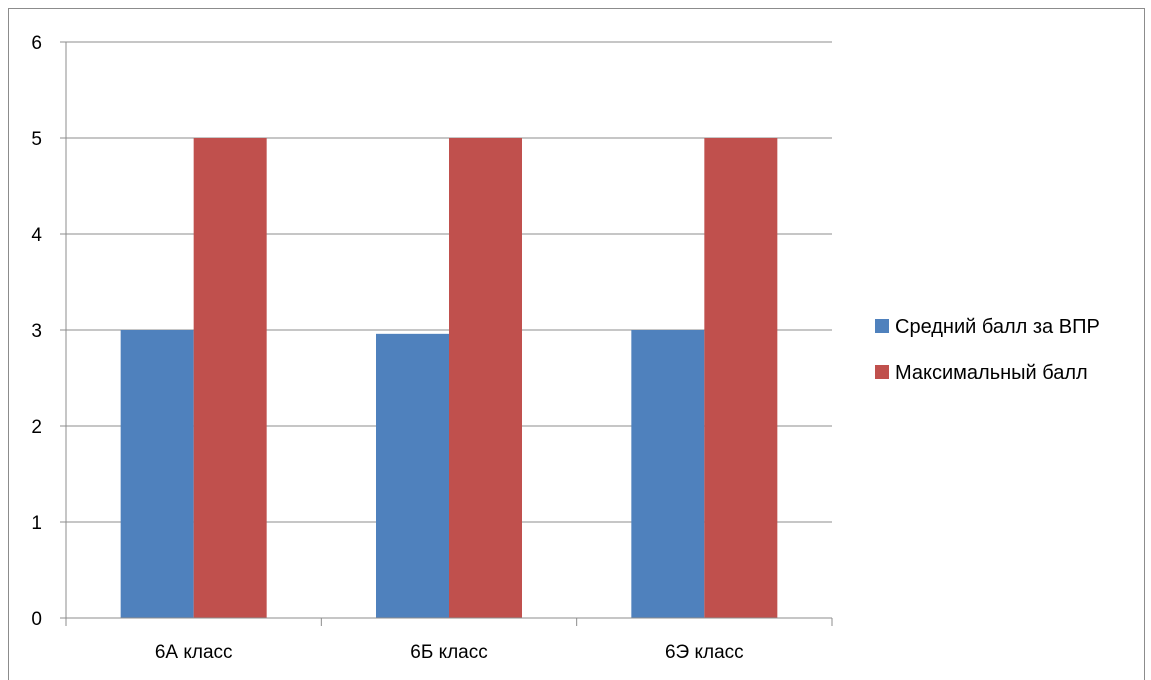 This screenshot has width=1151, height=680. What do you see at coordinates (987, 350) in the screenshot?
I see `legend: Средний балл за ВПР Максимальный балл` at bounding box center [987, 350].